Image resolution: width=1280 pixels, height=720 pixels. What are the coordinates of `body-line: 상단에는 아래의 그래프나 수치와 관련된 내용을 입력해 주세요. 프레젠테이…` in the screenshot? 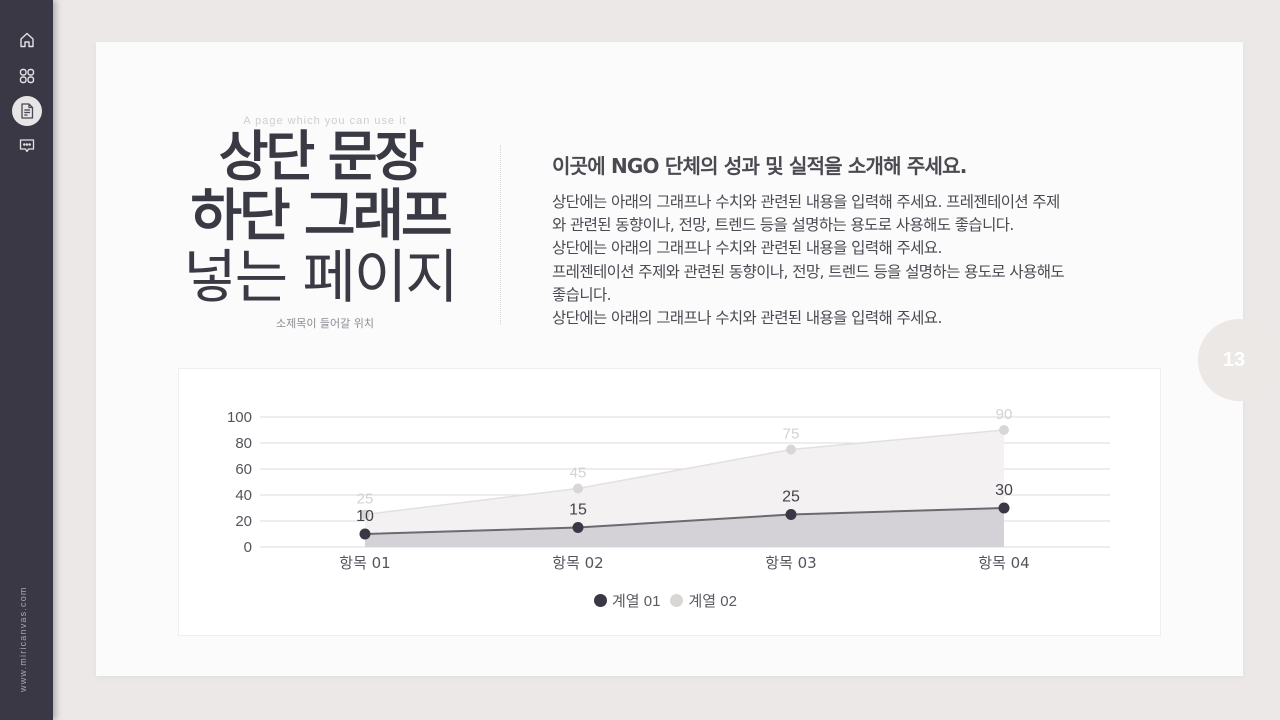 It's located at (806, 202).